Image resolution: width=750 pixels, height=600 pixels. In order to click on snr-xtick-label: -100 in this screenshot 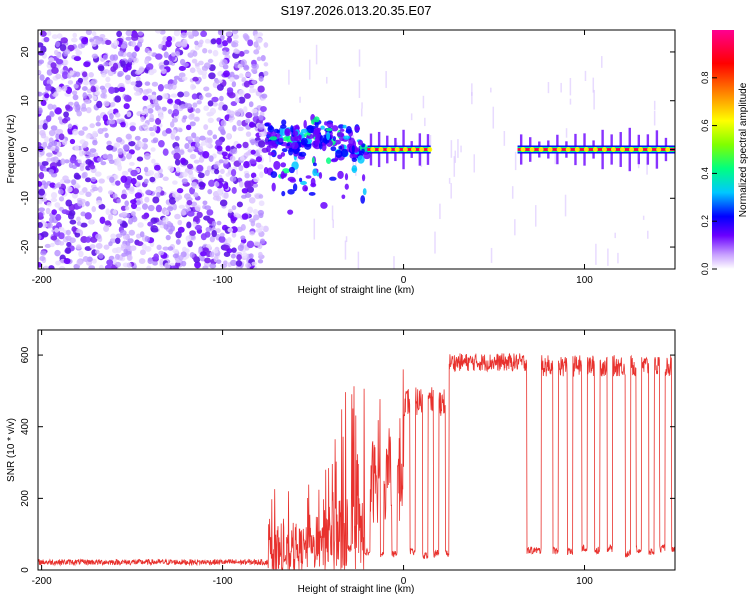, I will do `click(223, 581)`.